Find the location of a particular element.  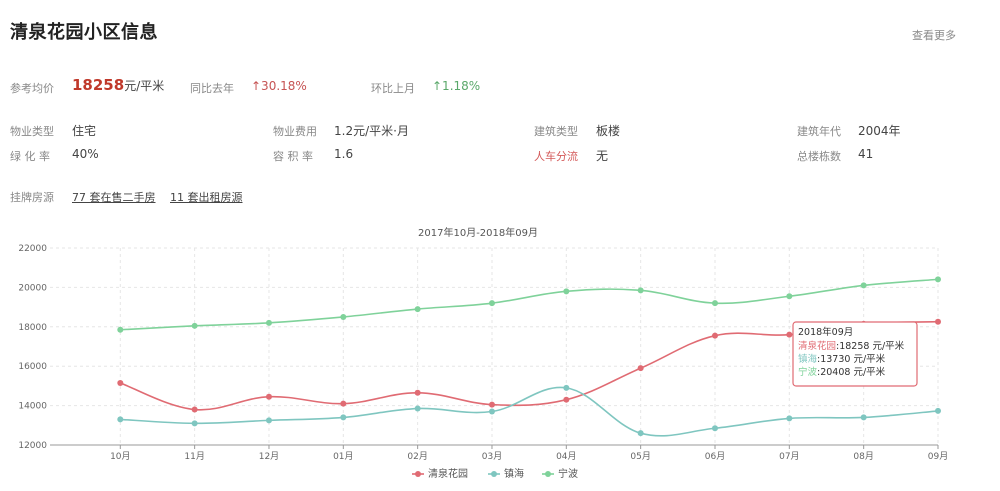

listings-label: 挂牌房源 is located at coordinates (32, 197).